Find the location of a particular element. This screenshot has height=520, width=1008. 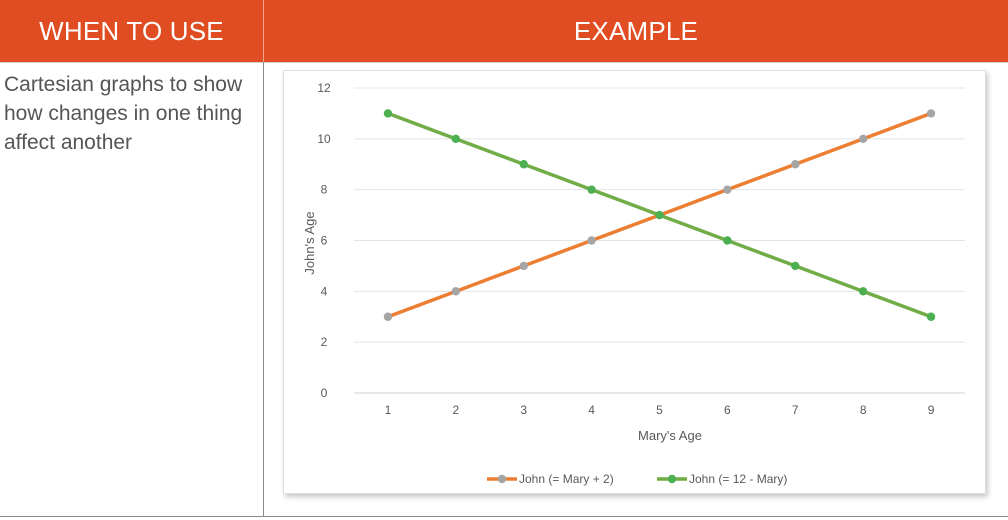

x-tick-label: 4 is located at coordinates (591, 410).